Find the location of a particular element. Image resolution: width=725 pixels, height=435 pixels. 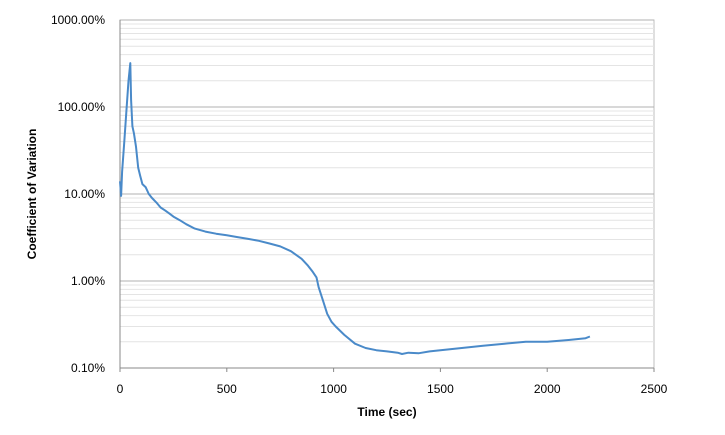

x-axis-title: Time (sec) is located at coordinates (386, 412).